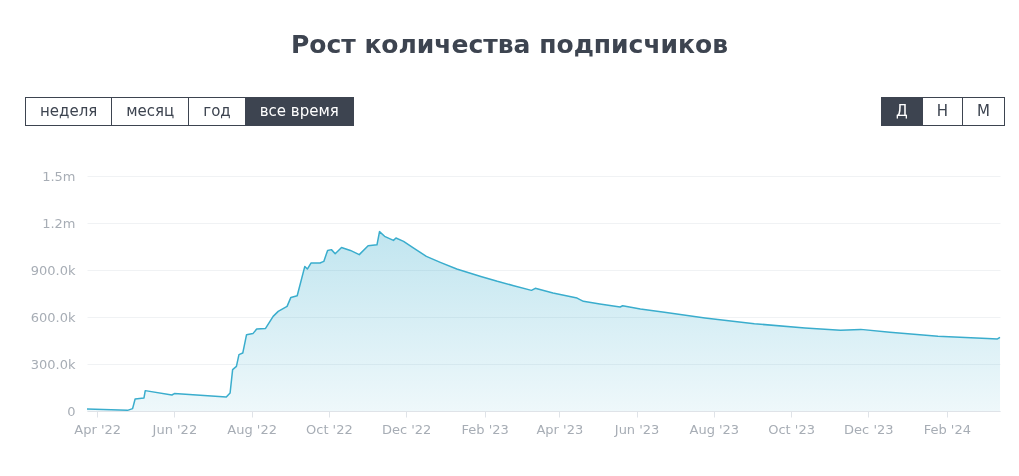  I want to click on x-tick-label: Apr '23, so click(560, 429).